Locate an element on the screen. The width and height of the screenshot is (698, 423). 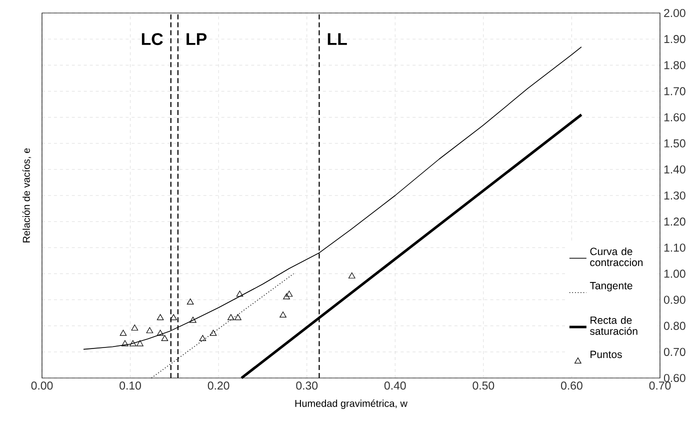
y-tick-label: 1.40 is located at coordinates (675, 169).